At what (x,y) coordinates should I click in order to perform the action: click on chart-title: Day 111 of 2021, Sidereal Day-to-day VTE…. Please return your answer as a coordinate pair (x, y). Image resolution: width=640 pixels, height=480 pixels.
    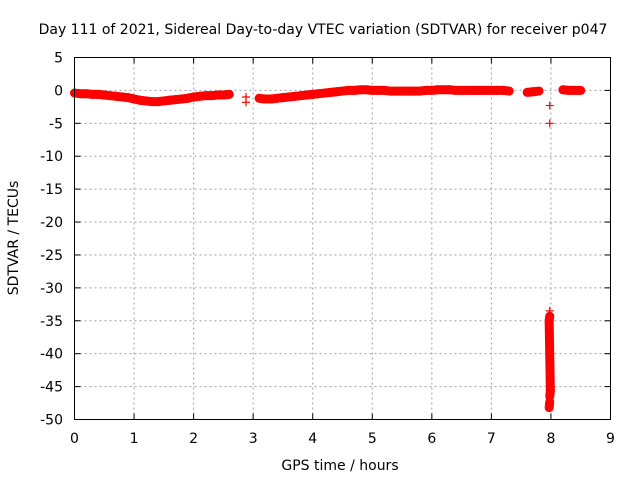
    Looking at the image, I should click on (323, 30).